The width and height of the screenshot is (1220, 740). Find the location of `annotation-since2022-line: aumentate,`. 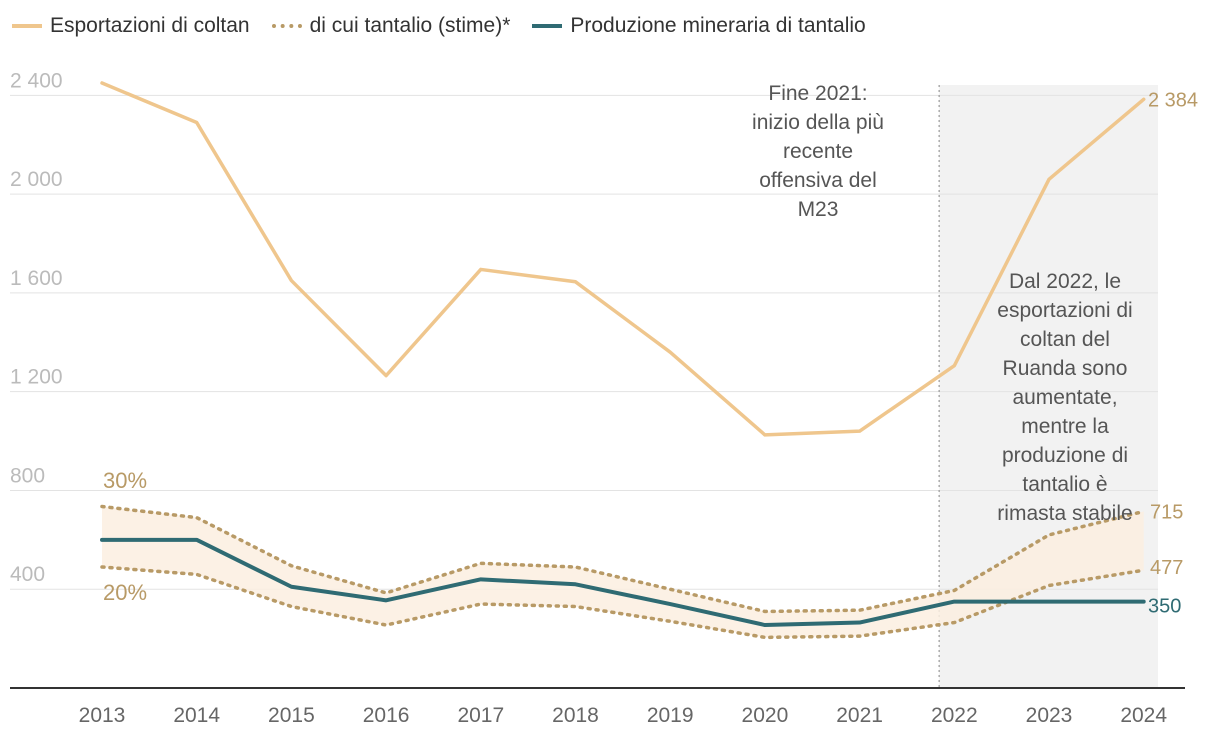

annotation-since2022-line: aumentate, is located at coordinates (1064, 397).